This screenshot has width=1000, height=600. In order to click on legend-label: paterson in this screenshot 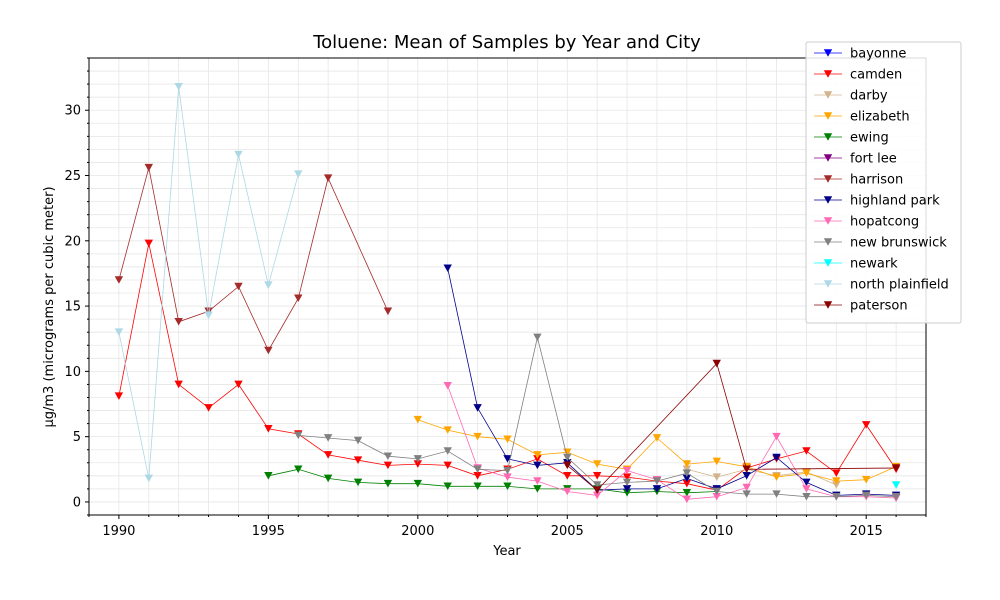, I will do `click(879, 306)`.